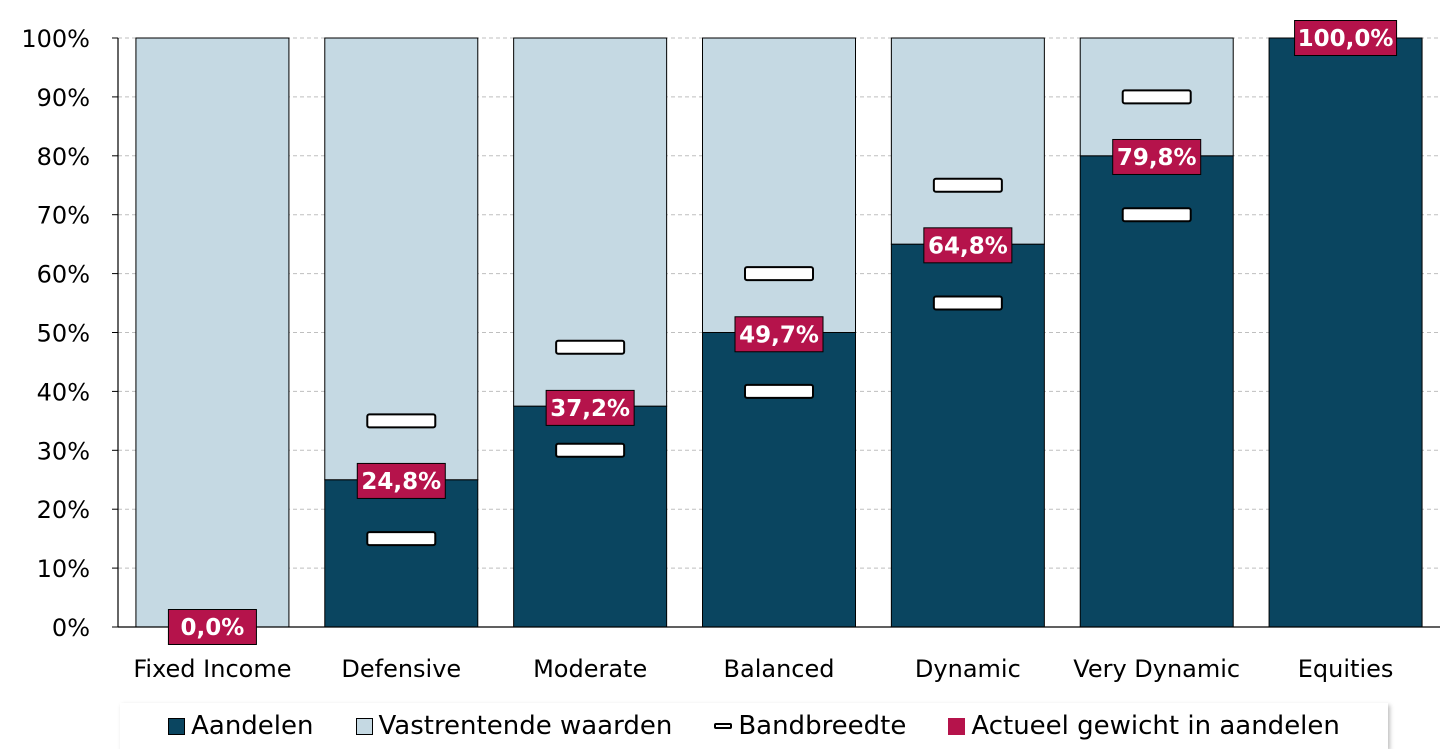 The width and height of the screenshot is (1443, 749). What do you see at coordinates (63, 569) in the screenshot?
I see `y-tick-label: 10%` at bounding box center [63, 569].